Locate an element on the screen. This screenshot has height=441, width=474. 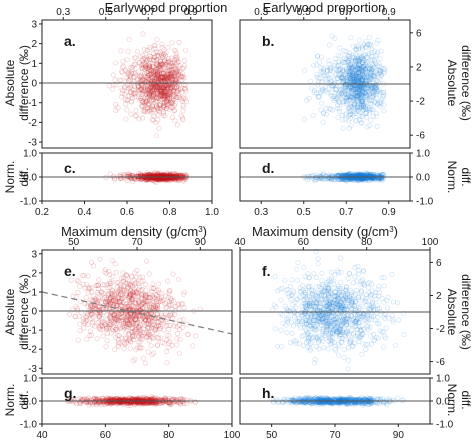
xtick-label: 0.8 is located at coordinates (170, 212).